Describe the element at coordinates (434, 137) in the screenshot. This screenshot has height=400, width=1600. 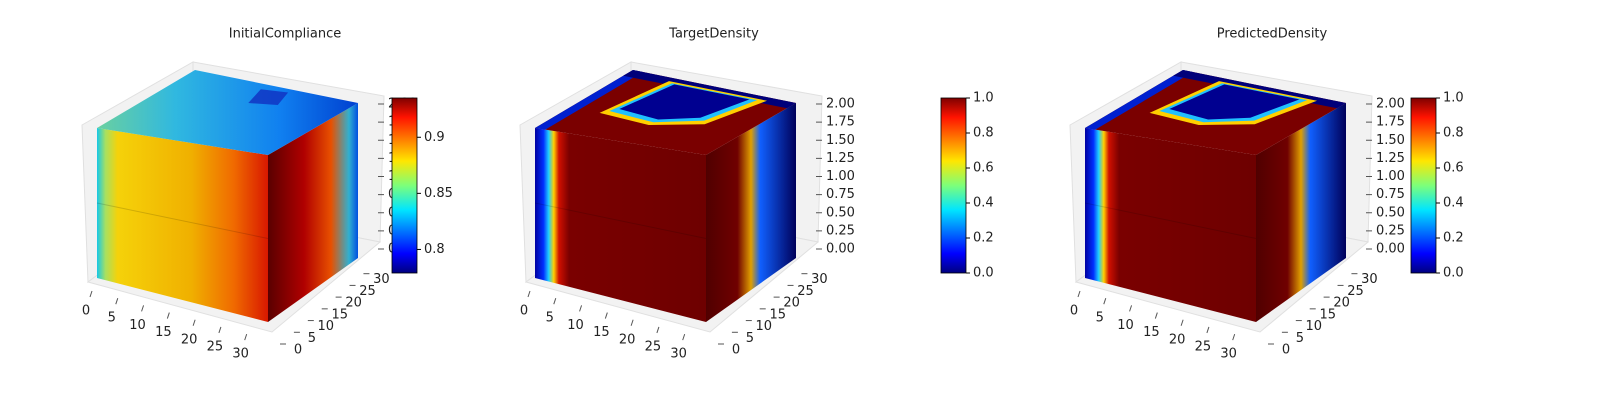
I see `colorbar-tick-label: 0.9` at that location.